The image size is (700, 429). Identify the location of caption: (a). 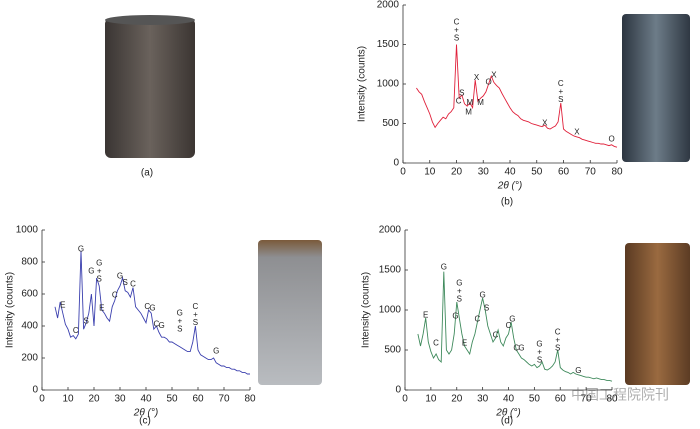
(147, 173).